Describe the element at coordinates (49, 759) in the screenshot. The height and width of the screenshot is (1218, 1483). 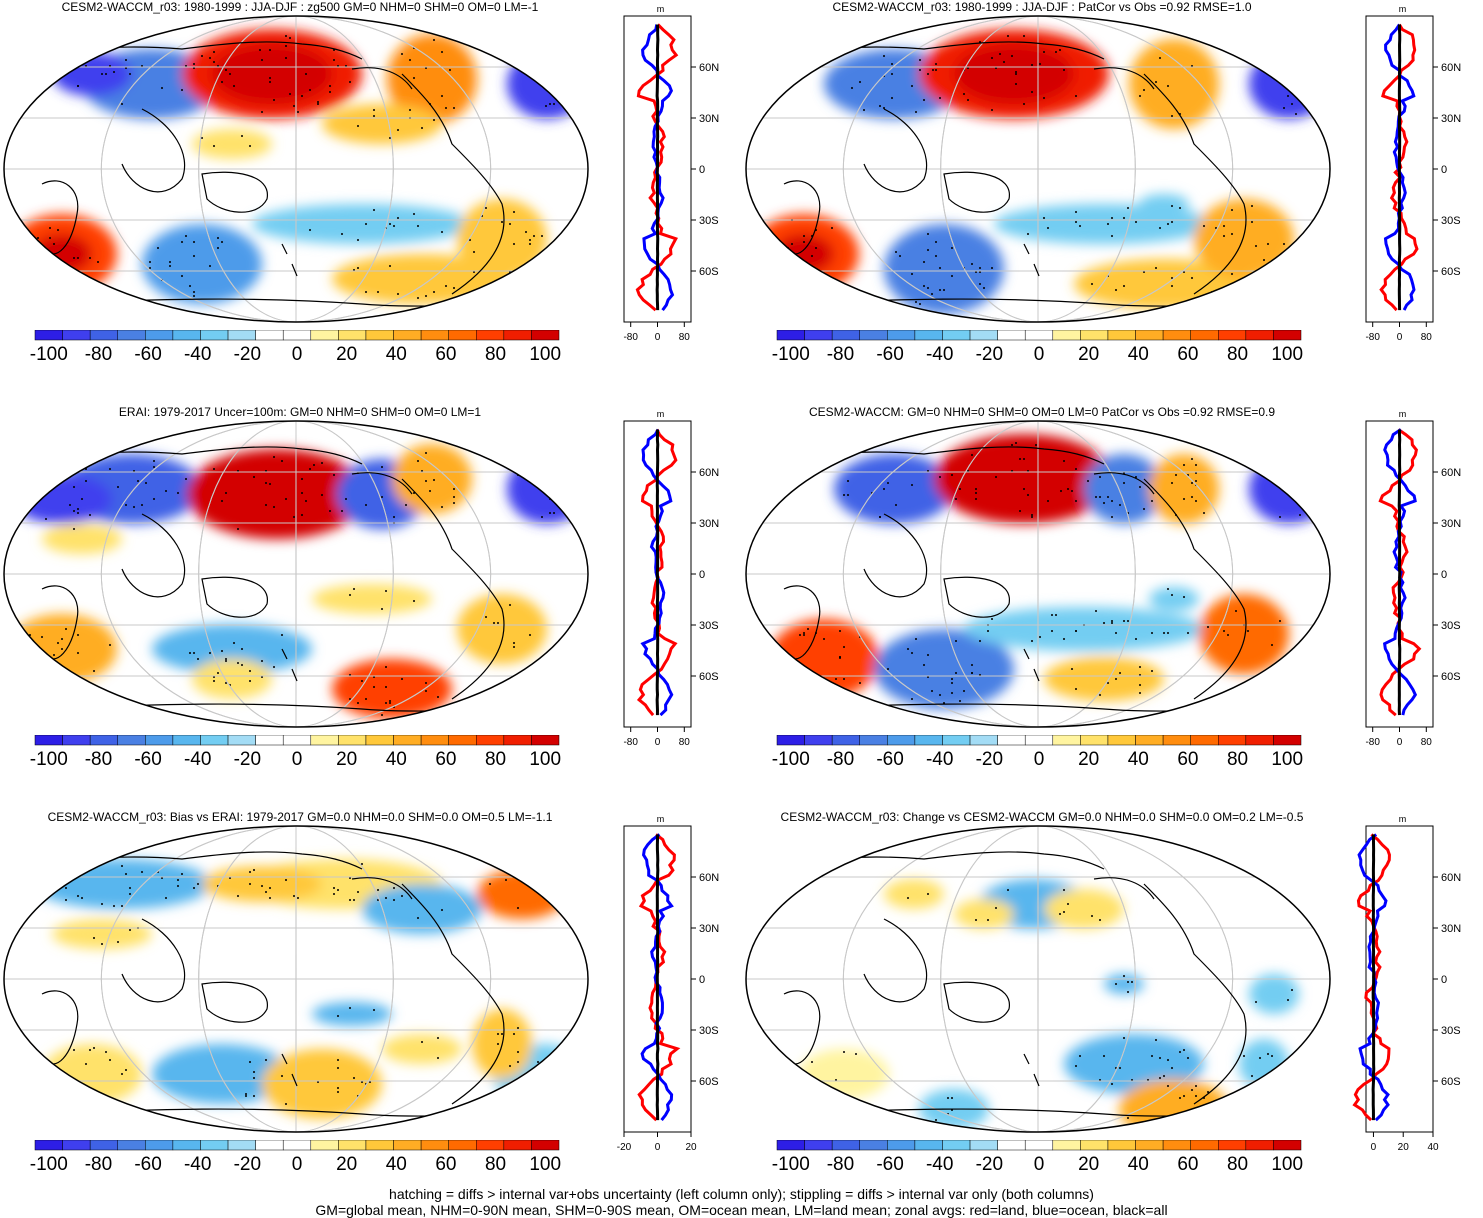
I see `colorbar-label: -100` at that location.